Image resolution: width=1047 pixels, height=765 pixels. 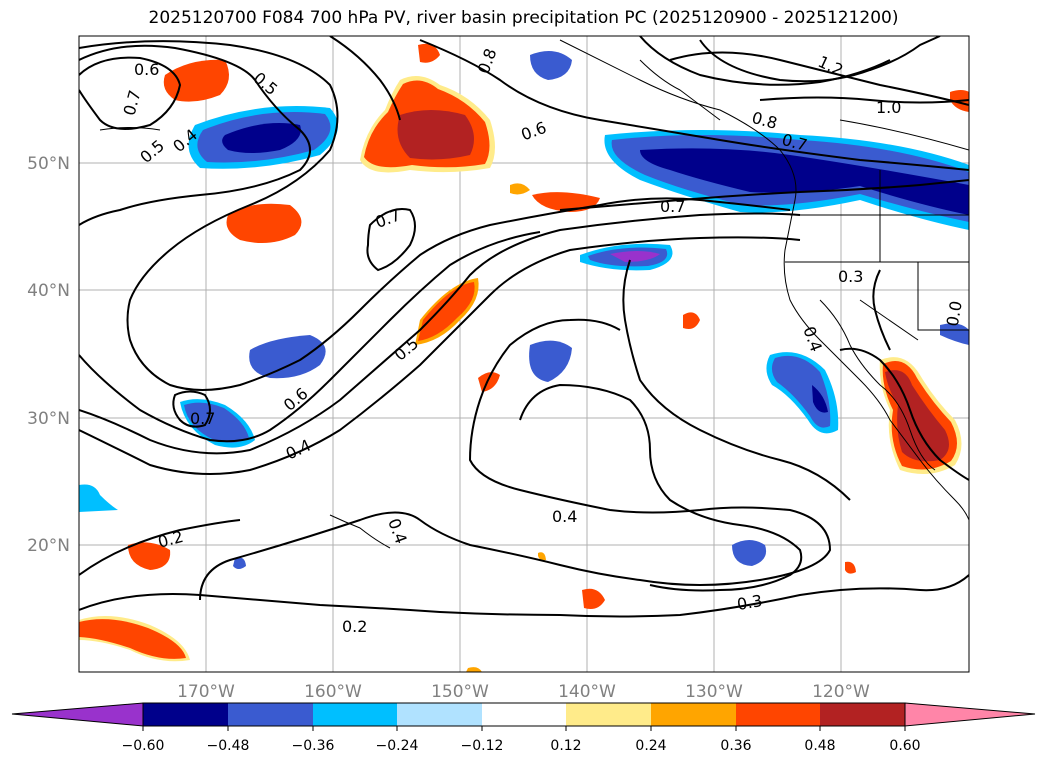 I want to click on contour-label: 1.0, so click(x=888, y=107).